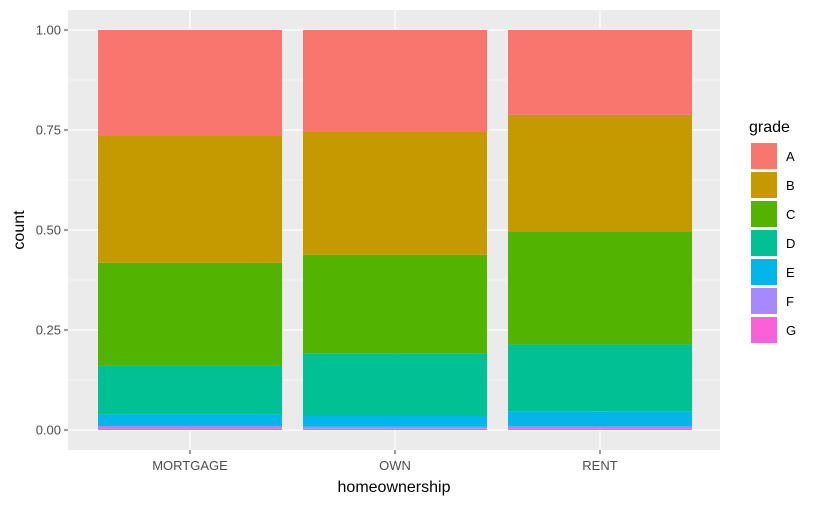  I want to click on x-axis: MORTGAGE OWN RENT, so click(385, 461).